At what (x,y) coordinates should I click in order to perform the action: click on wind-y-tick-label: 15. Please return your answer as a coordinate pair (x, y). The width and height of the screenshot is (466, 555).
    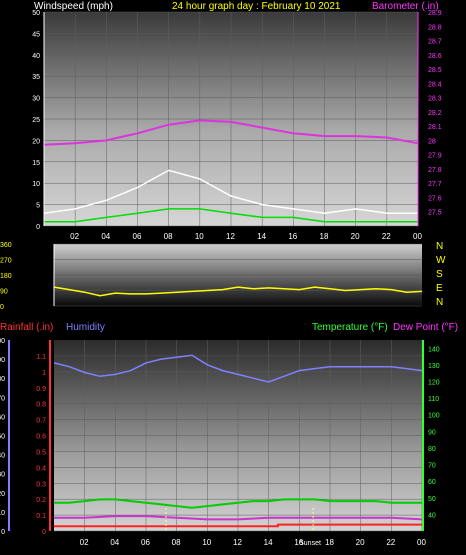
    Looking at the image, I should click on (36, 163).